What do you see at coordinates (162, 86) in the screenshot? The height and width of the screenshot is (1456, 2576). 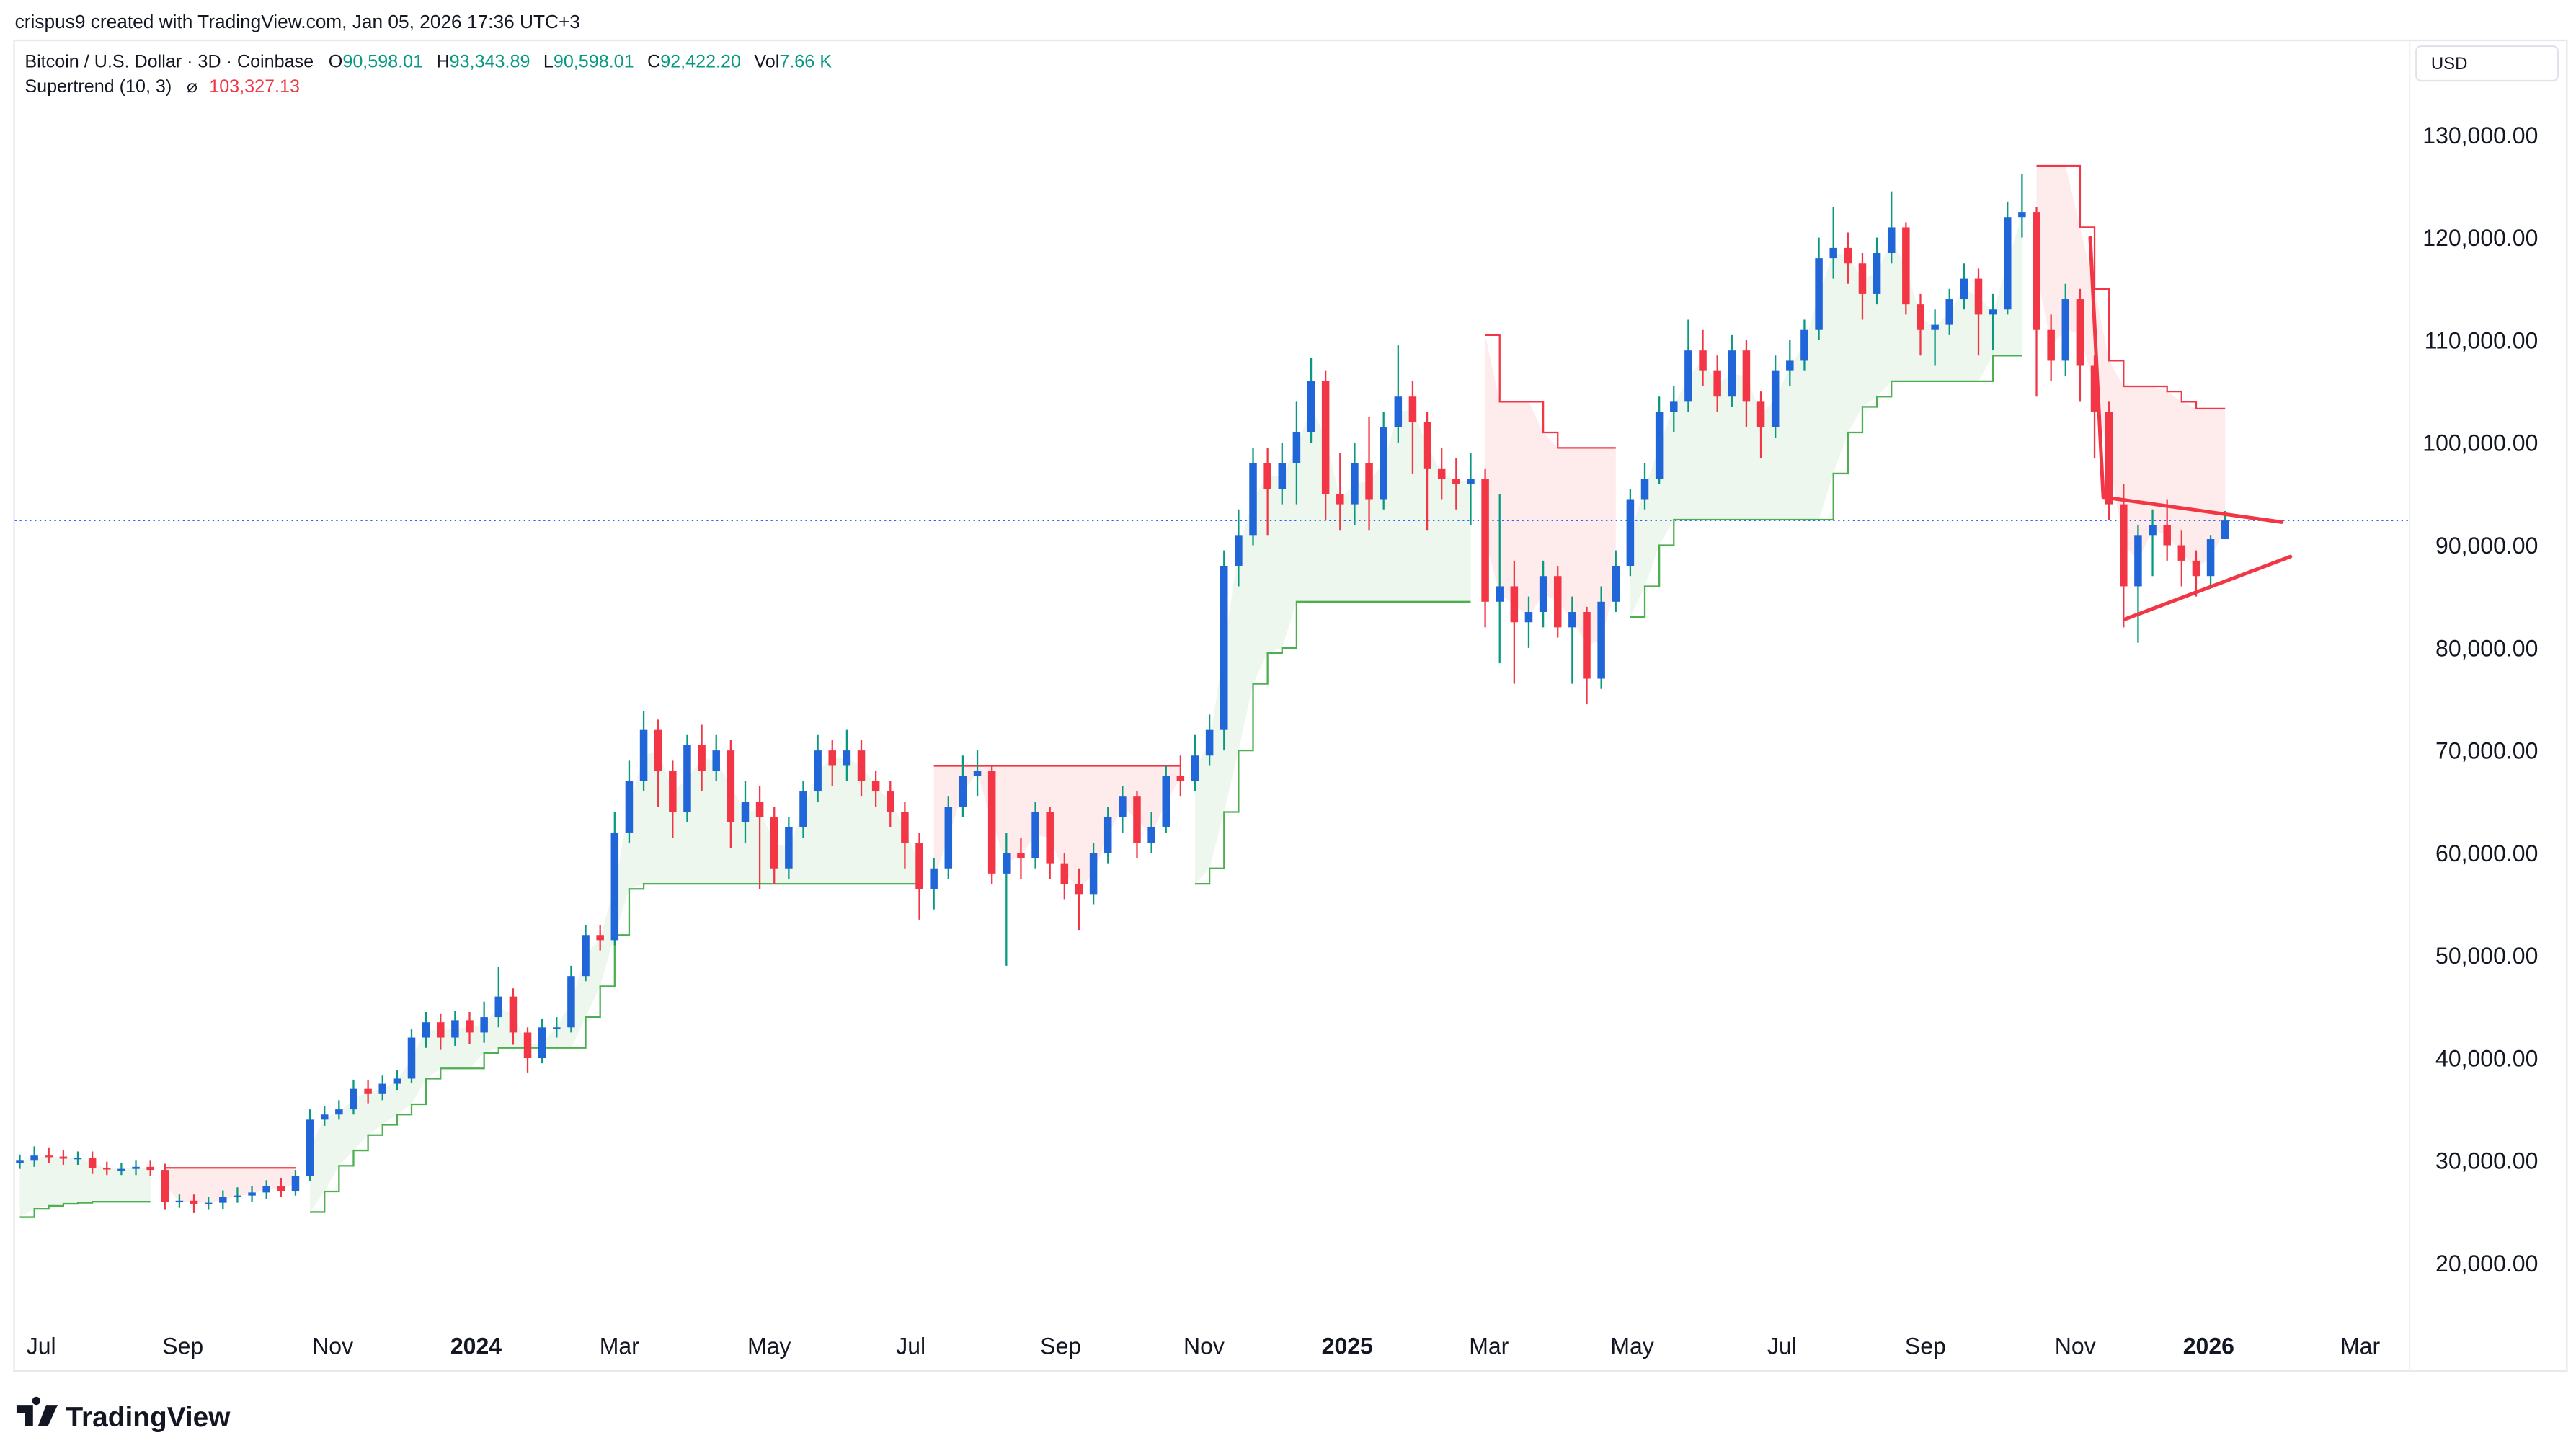 I see `indicator-legend: Supertrend (10, 3) ⌀ 103,327.13` at bounding box center [162, 86].